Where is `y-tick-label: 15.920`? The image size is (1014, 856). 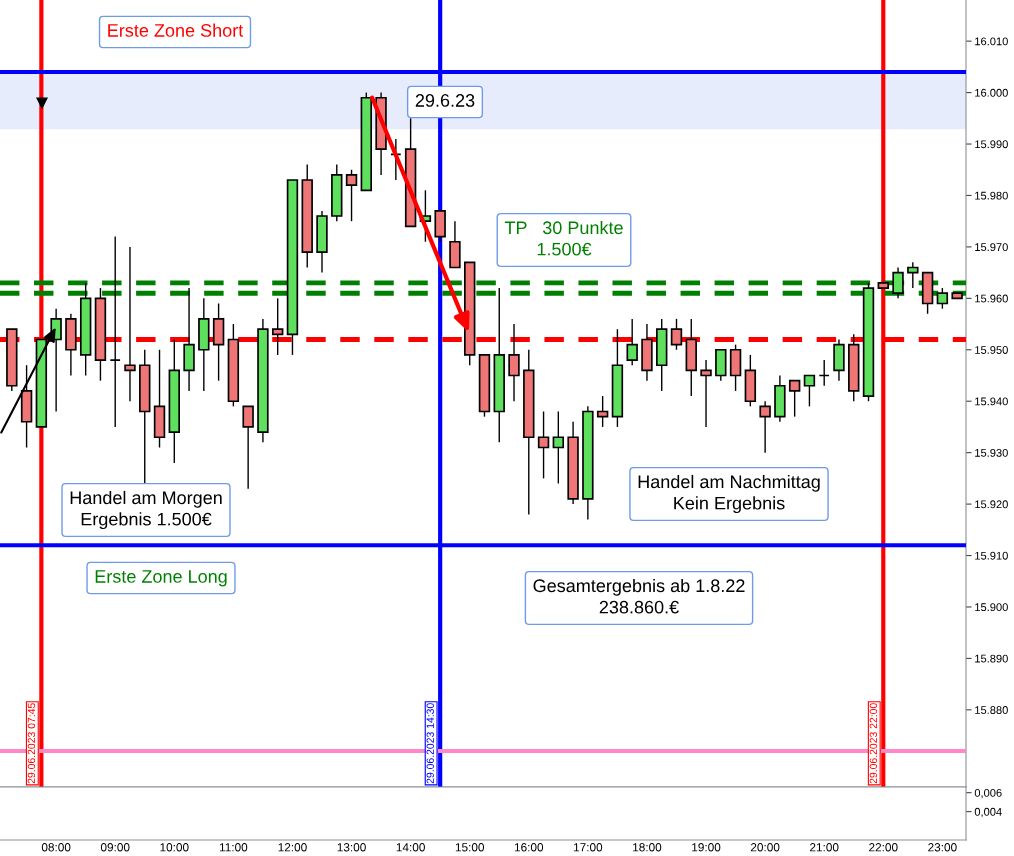 y-tick-label: 15.920 is located at coordinates (991, 504).